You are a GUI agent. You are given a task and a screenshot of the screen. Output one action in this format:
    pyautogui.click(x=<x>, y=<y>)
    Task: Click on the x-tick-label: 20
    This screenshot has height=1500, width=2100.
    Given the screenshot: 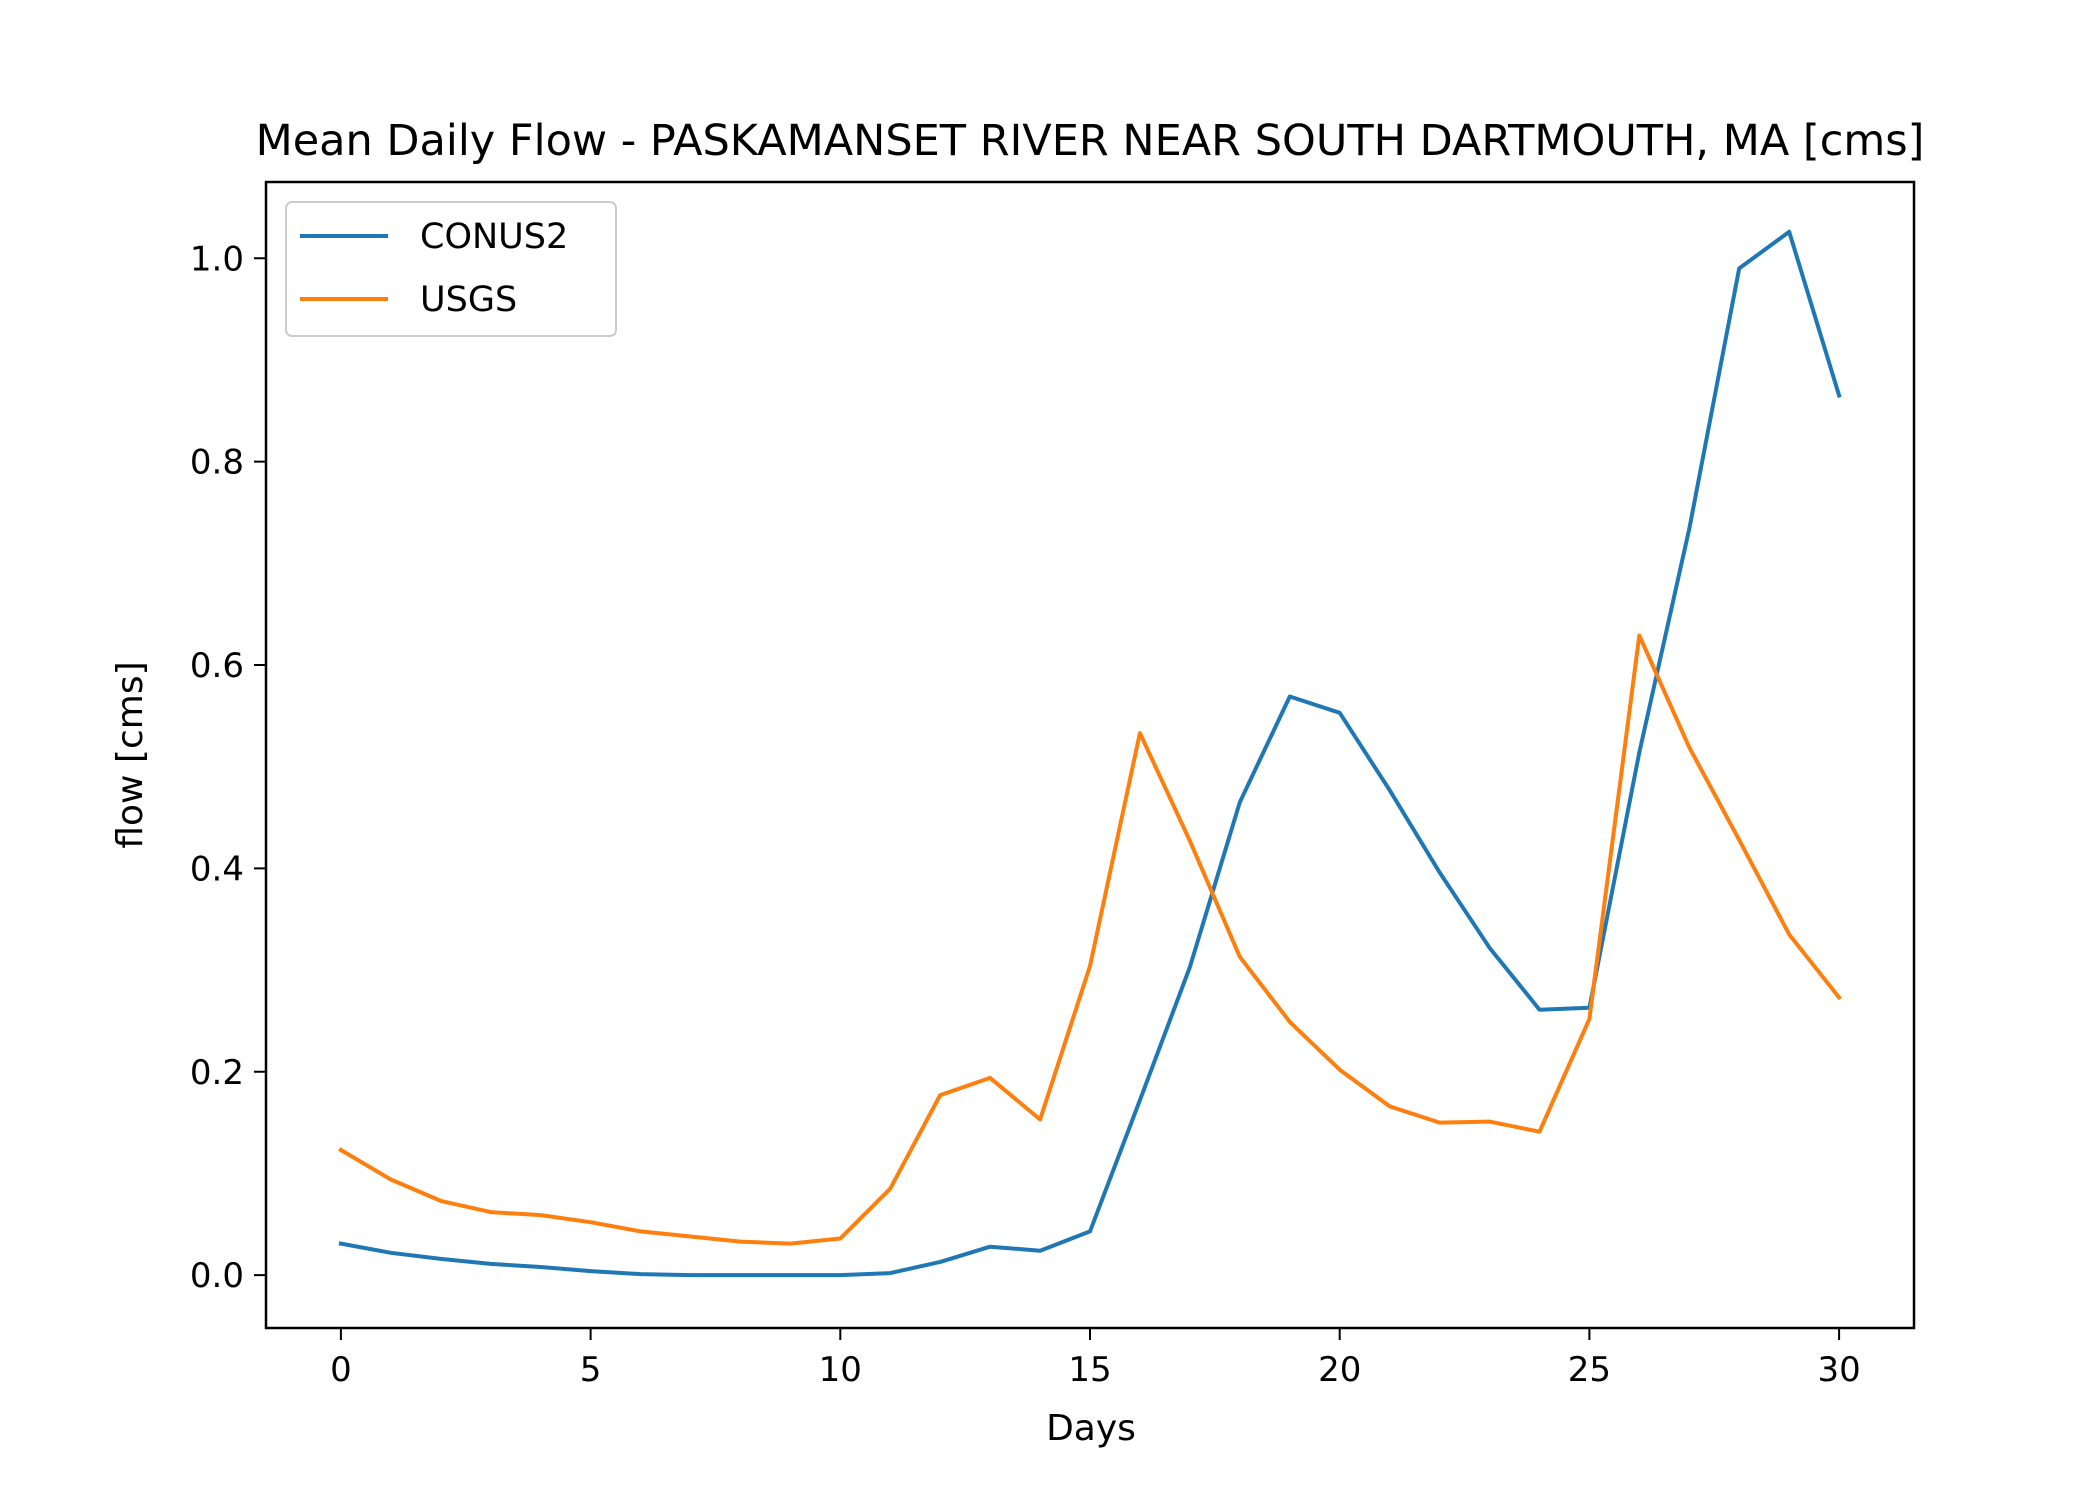 What is the action you would take?
    pyautogui.click(x=1339, y=1370)
    